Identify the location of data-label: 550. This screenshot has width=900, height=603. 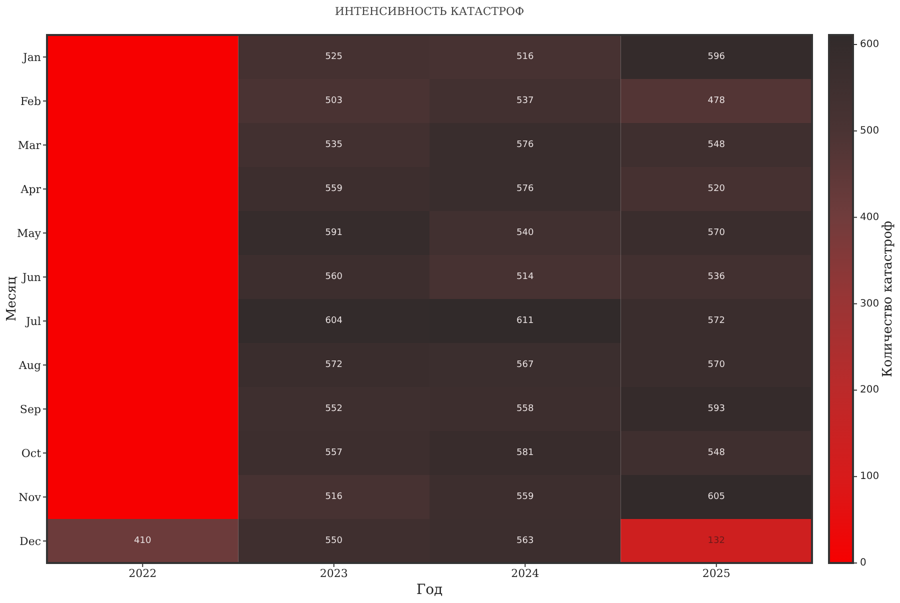
(334, 541).